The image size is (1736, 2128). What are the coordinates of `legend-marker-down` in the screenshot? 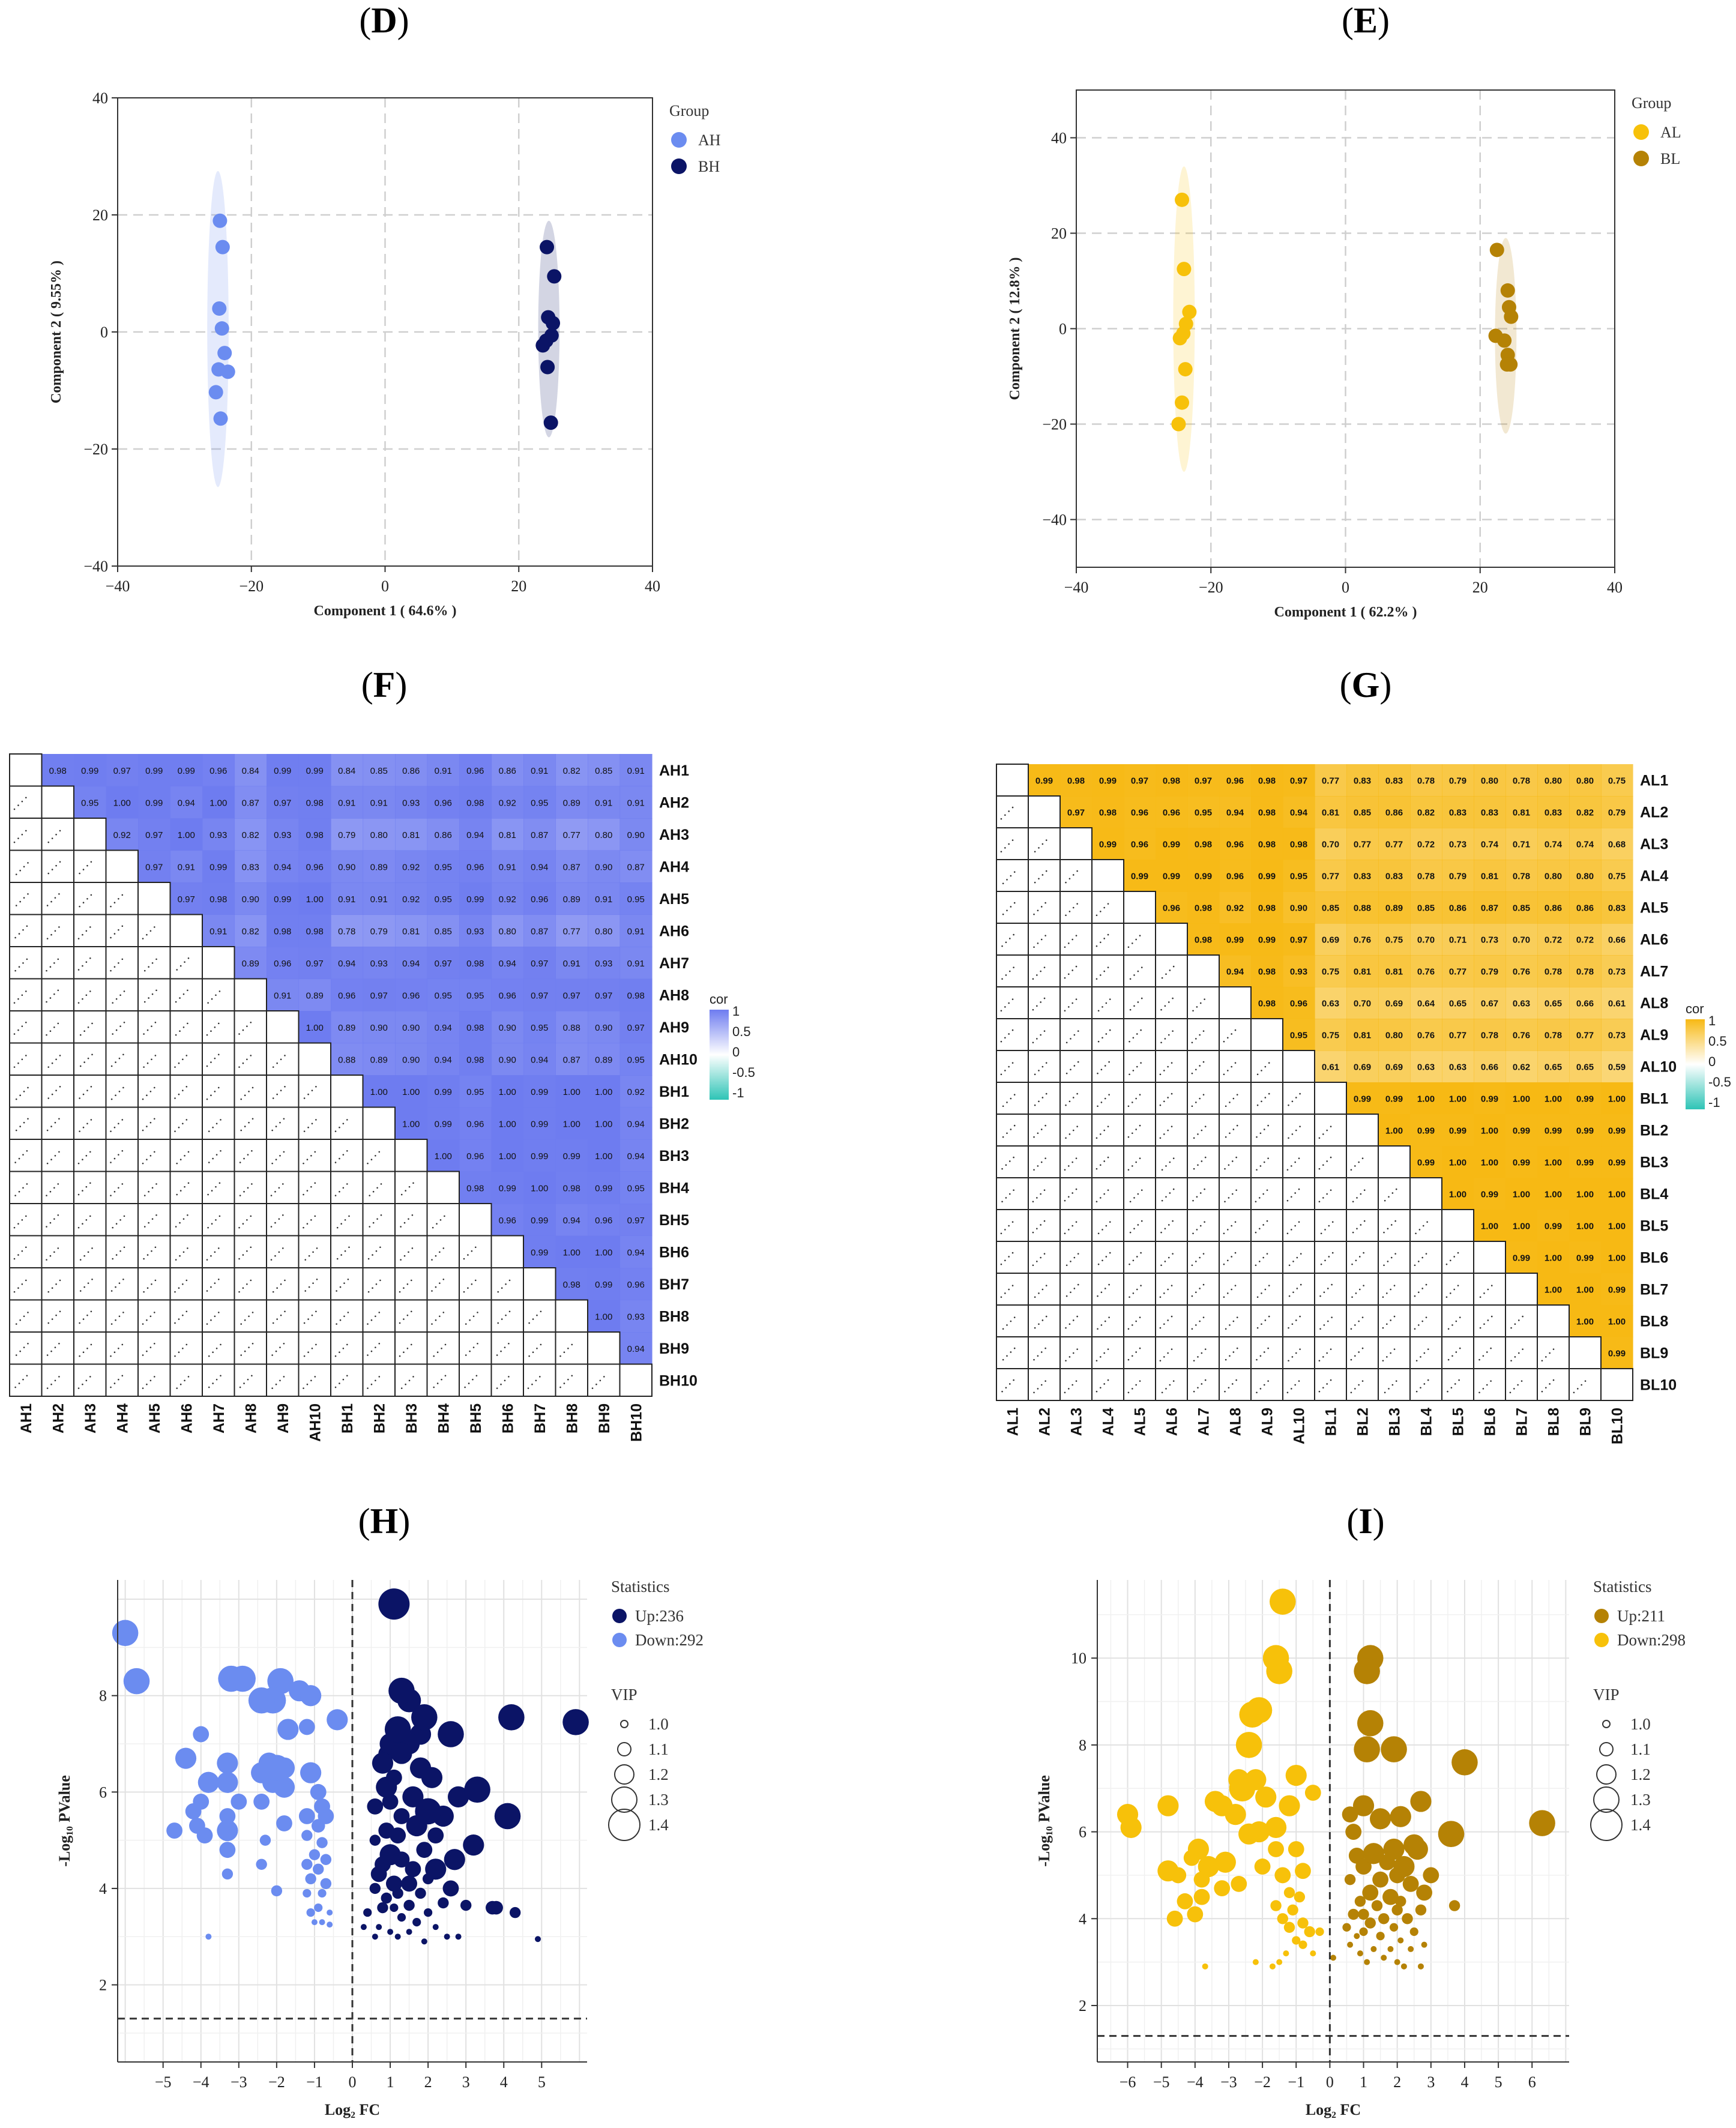 It's located at (1601, 1640).